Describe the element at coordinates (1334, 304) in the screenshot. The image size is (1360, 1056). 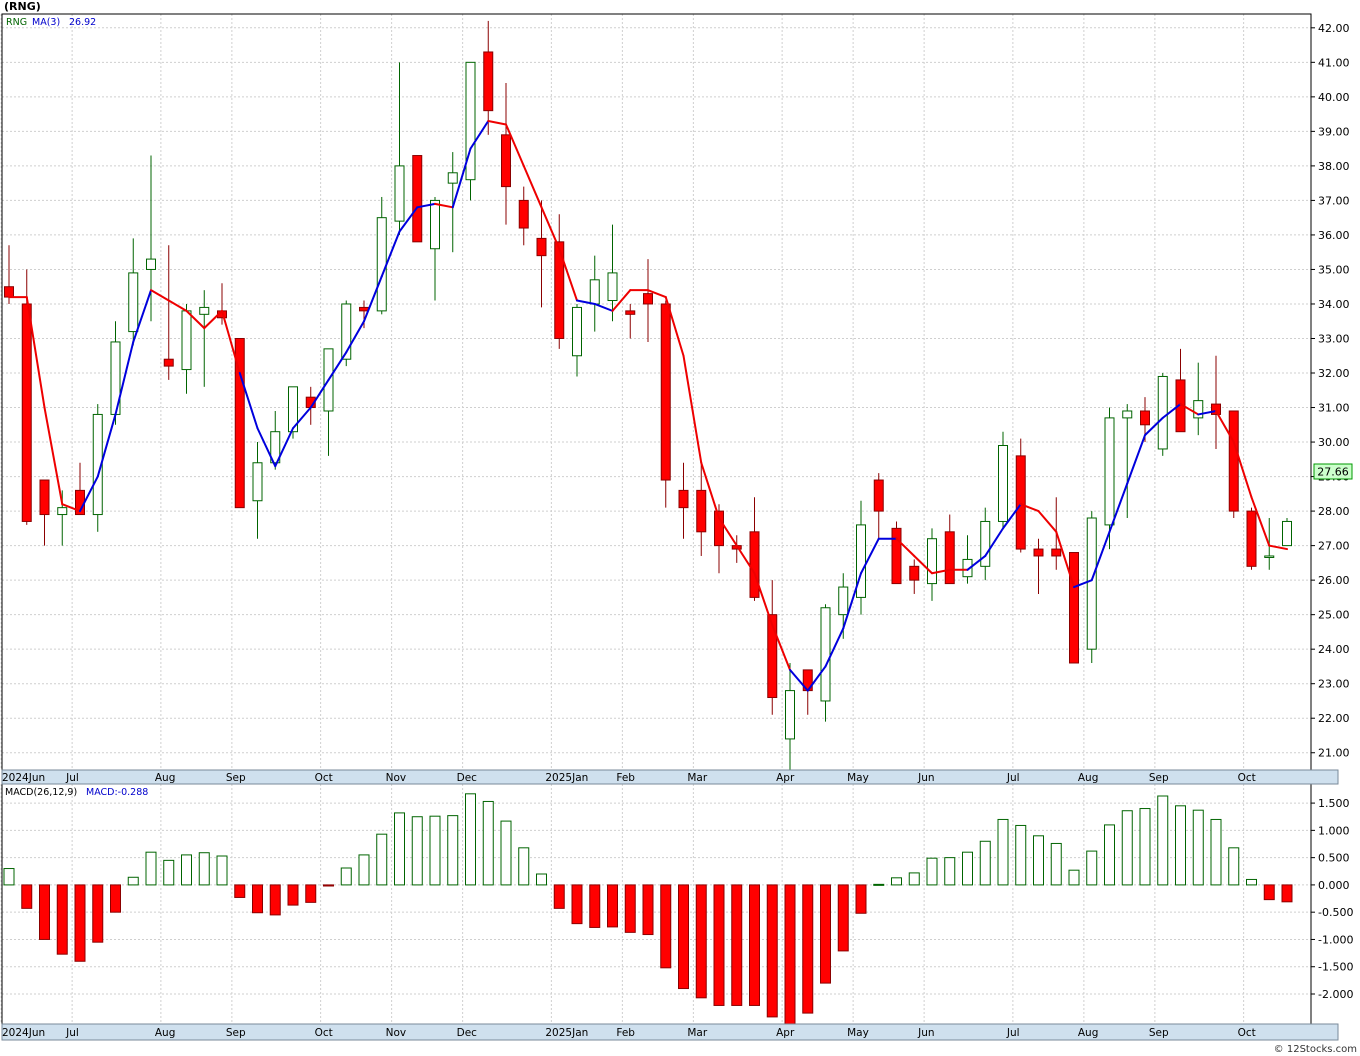
I see `price-tick-label: 34.00` at that location.